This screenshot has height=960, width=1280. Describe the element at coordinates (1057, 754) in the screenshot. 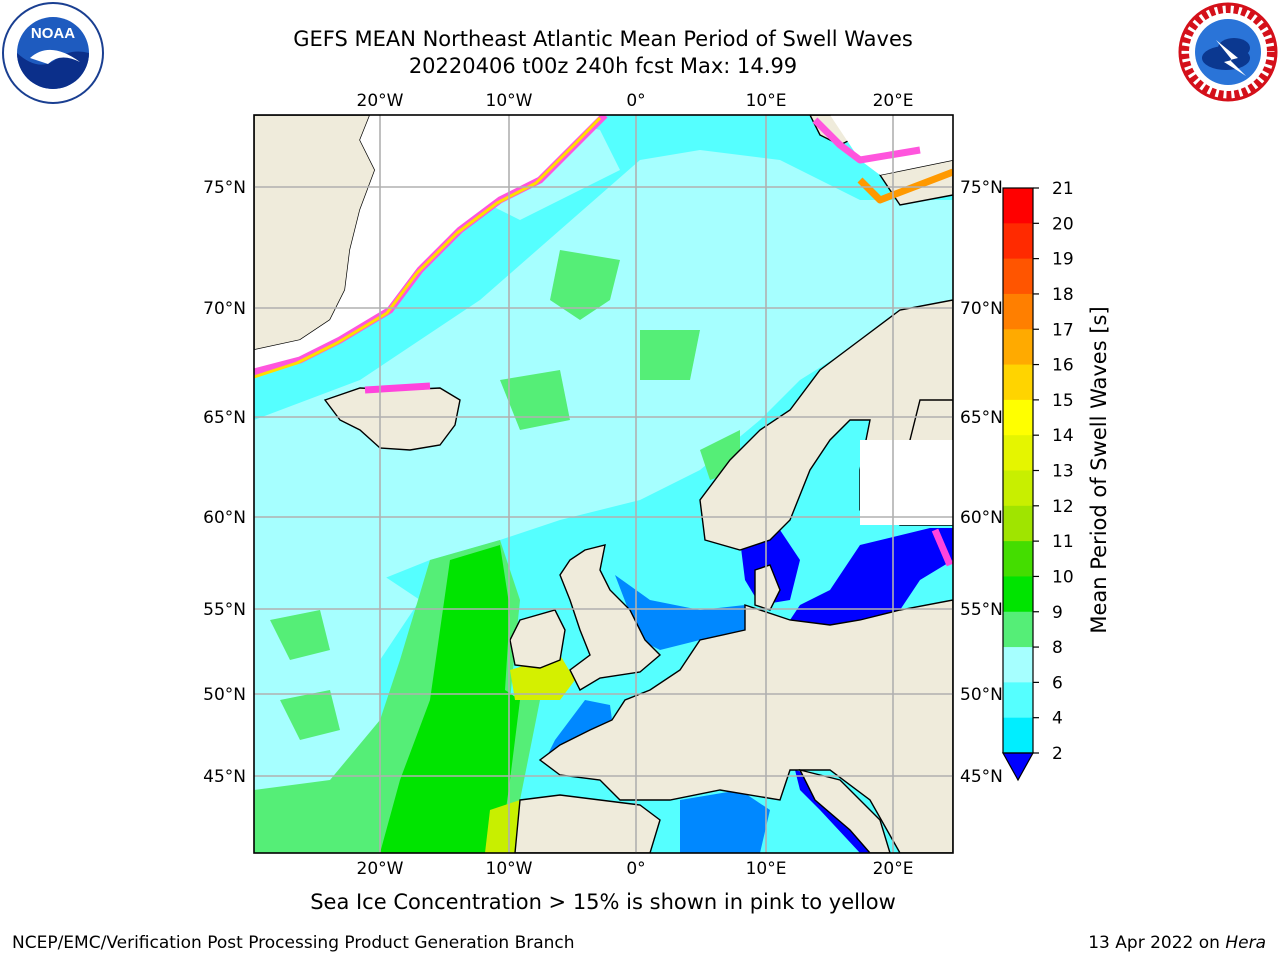

I see `colorbar-tick-label: 2` at that location.